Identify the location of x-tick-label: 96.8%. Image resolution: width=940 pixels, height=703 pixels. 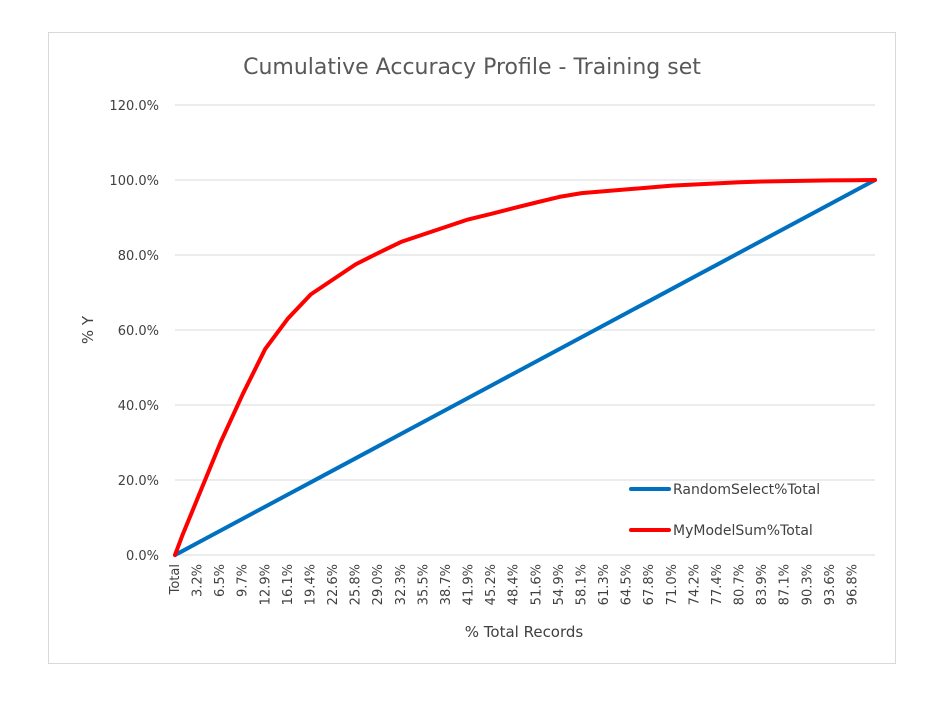
(852, 584).